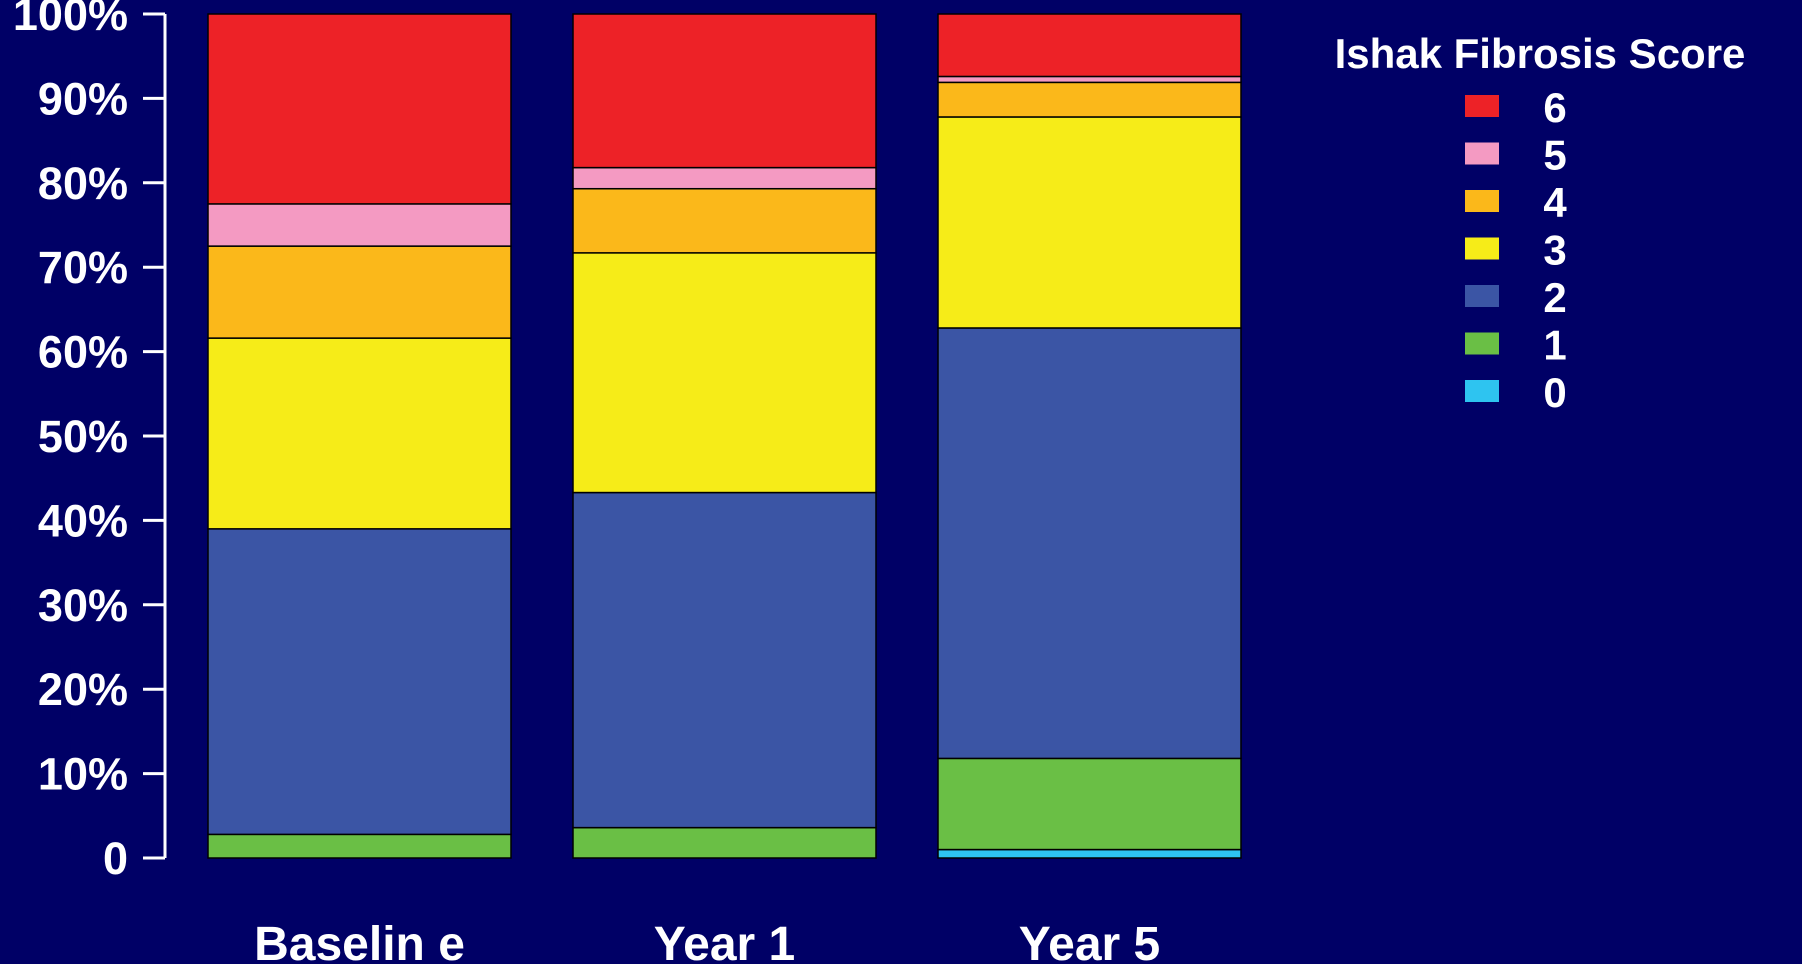 The image size is (1802, 964). What do you see at coordinates (83, 98) in the screenshot?
I see `y-tick-label: 90%` at bounding box center [83, 98].